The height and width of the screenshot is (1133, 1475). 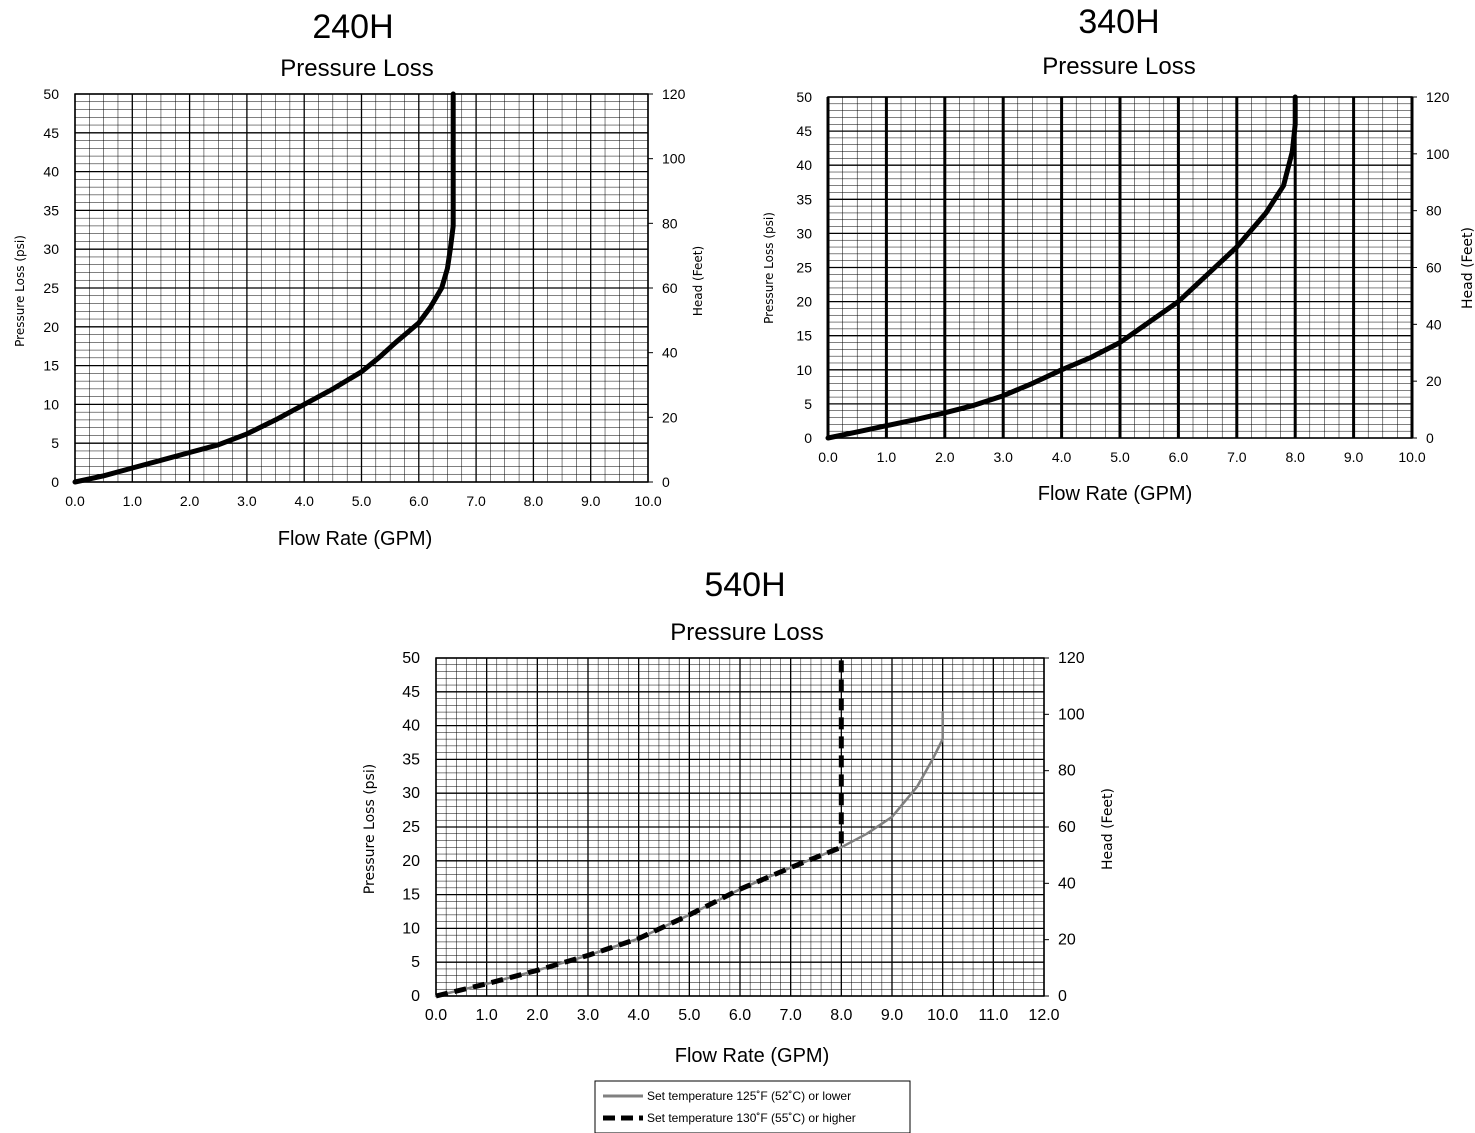 What do you see at coordinates (993, 1015) in the screenshot?
I see `x-tick-label: 11.0` at bounding box center [993, 1015].